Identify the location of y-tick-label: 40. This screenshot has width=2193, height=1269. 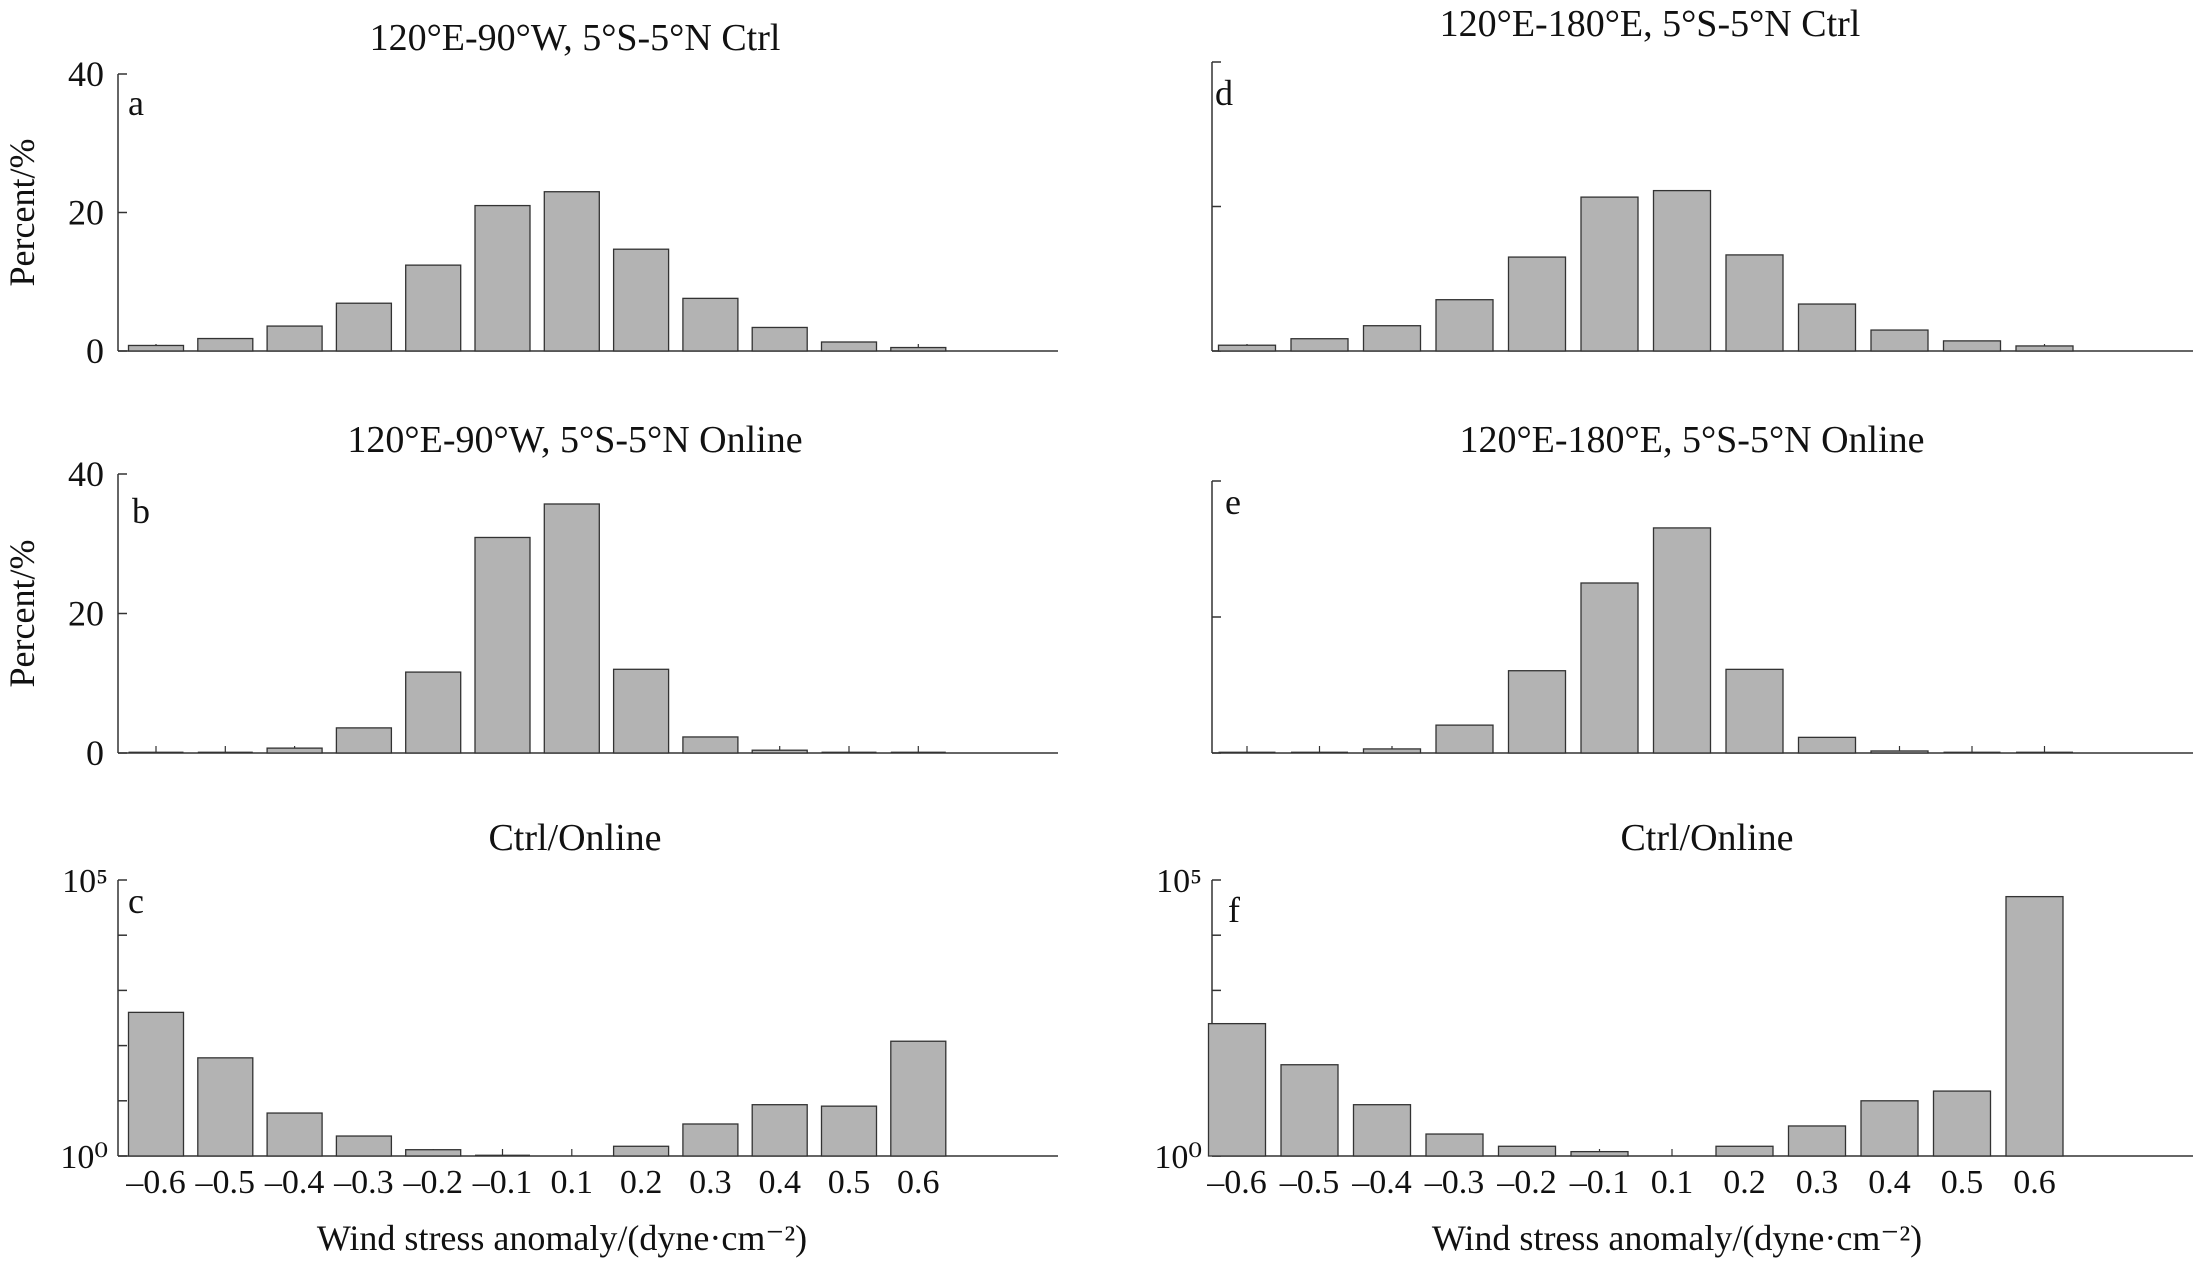
(86, 74).